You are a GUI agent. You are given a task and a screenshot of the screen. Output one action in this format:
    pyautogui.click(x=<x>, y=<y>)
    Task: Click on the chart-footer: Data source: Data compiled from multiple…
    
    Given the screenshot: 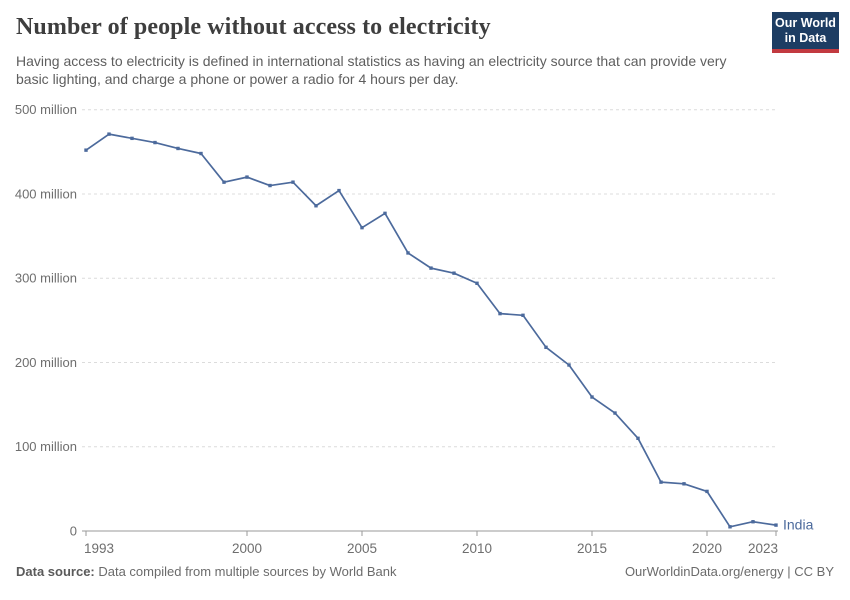 What is the action you would take?
    pyautogui.click(x=425, y=571)
    